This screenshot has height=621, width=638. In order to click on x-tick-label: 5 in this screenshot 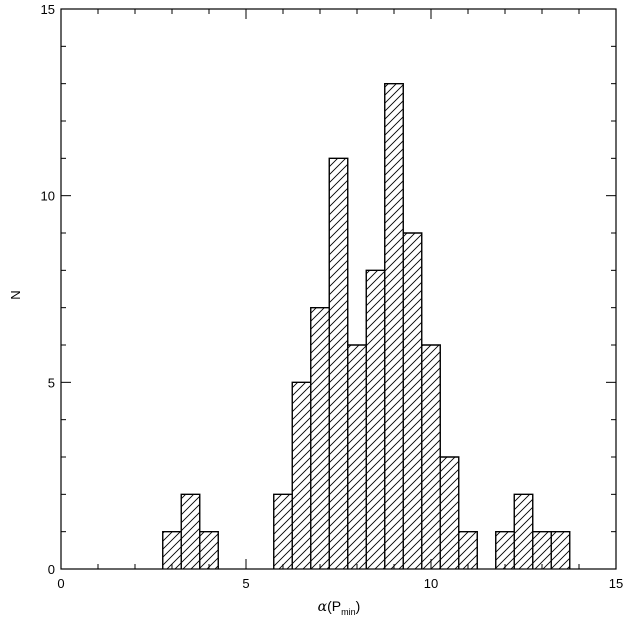, I will do `click(245, 583)`.